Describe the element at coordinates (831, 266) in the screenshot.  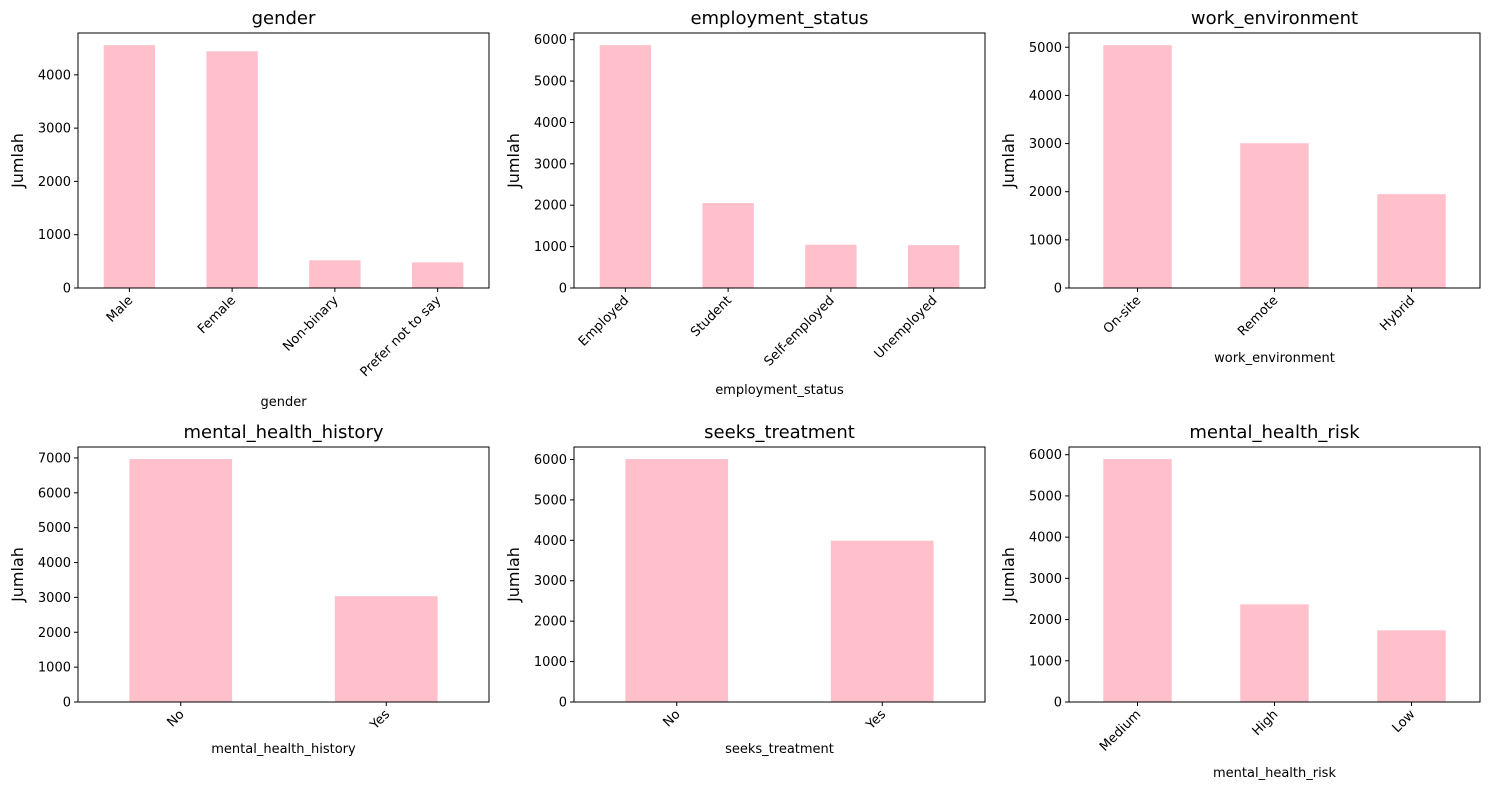
I see `bar-Self-employed` at that location.